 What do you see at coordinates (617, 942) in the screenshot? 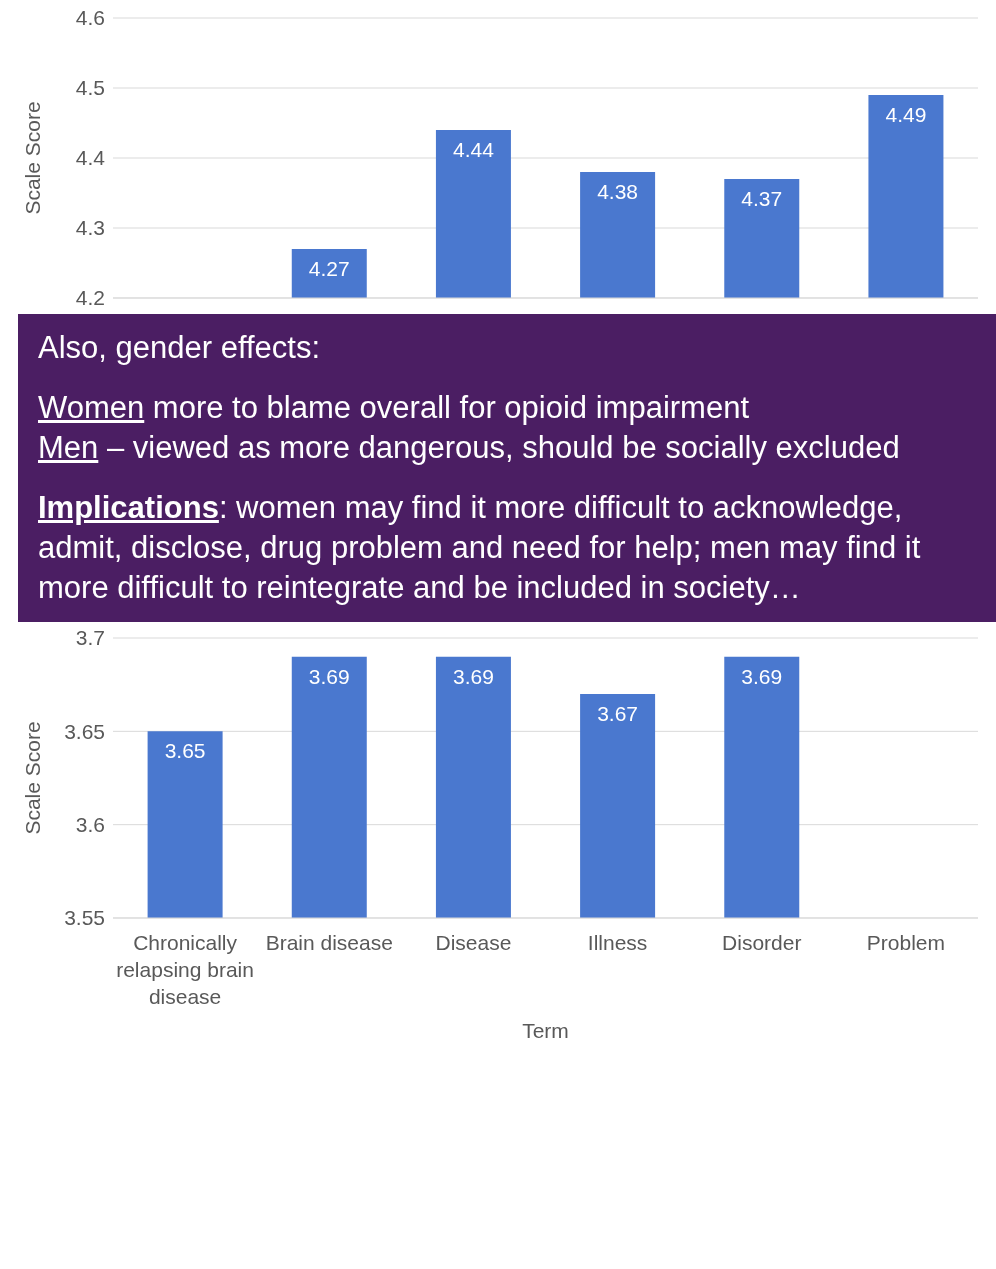
I see `x-tick-label: Illness` at bounding box center [617, 942].